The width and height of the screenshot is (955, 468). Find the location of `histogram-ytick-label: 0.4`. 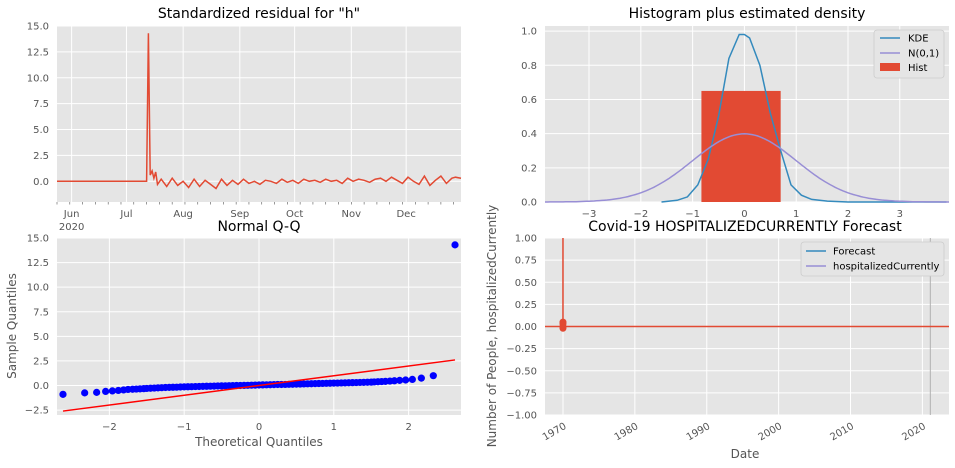

histogram-ytick-label: 0.4 is located at coordinates (529, 134).